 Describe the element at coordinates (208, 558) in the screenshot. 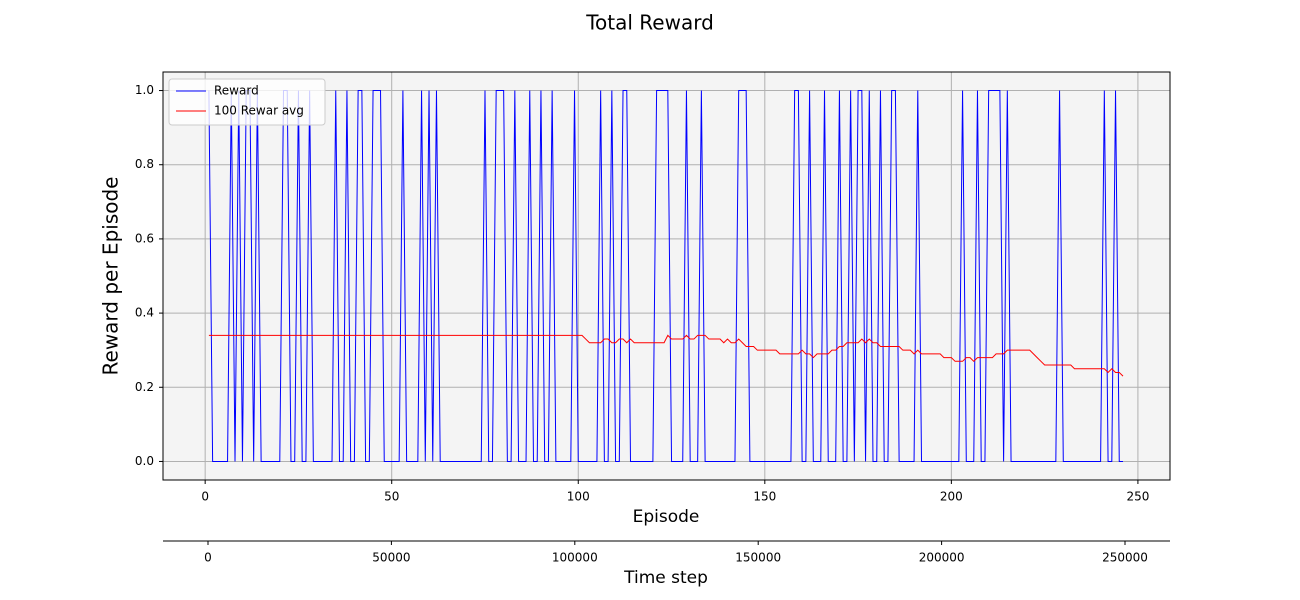

I see `x2-tick-label: 0` at that location.